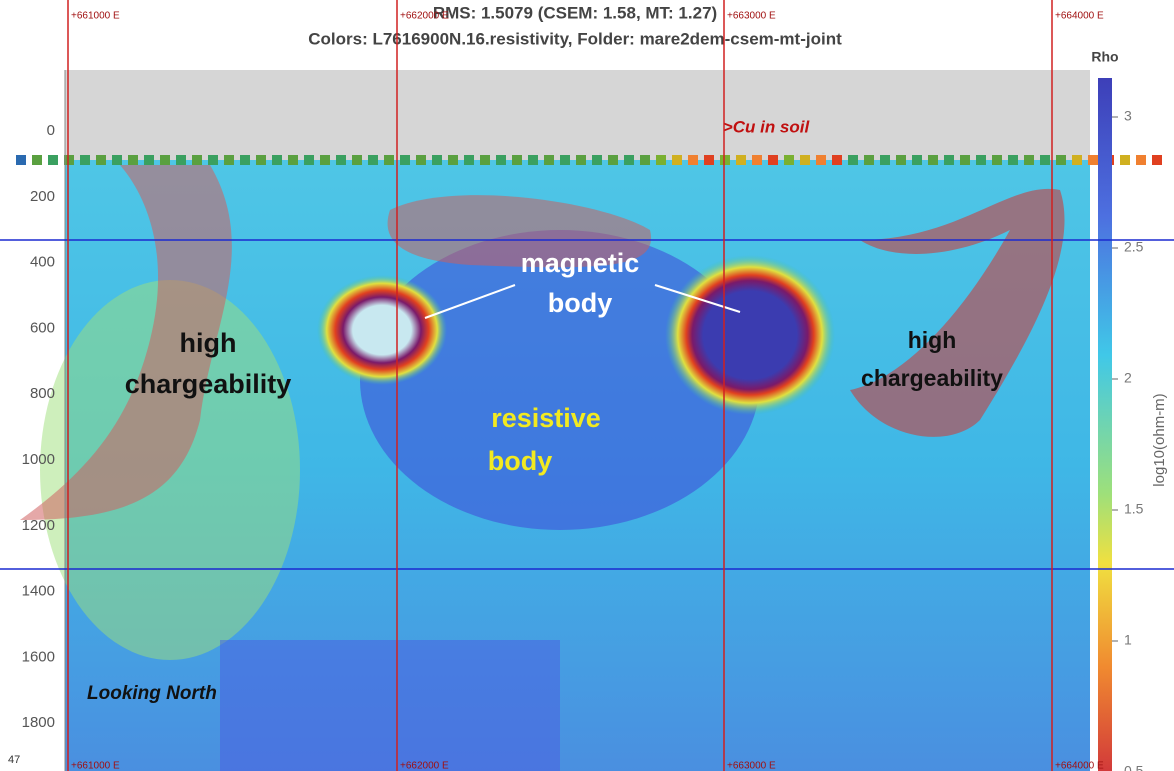 Image resolution: width=1174 pixels, height=771 pixels. I want to click on colorbar, so click(1105, 424).